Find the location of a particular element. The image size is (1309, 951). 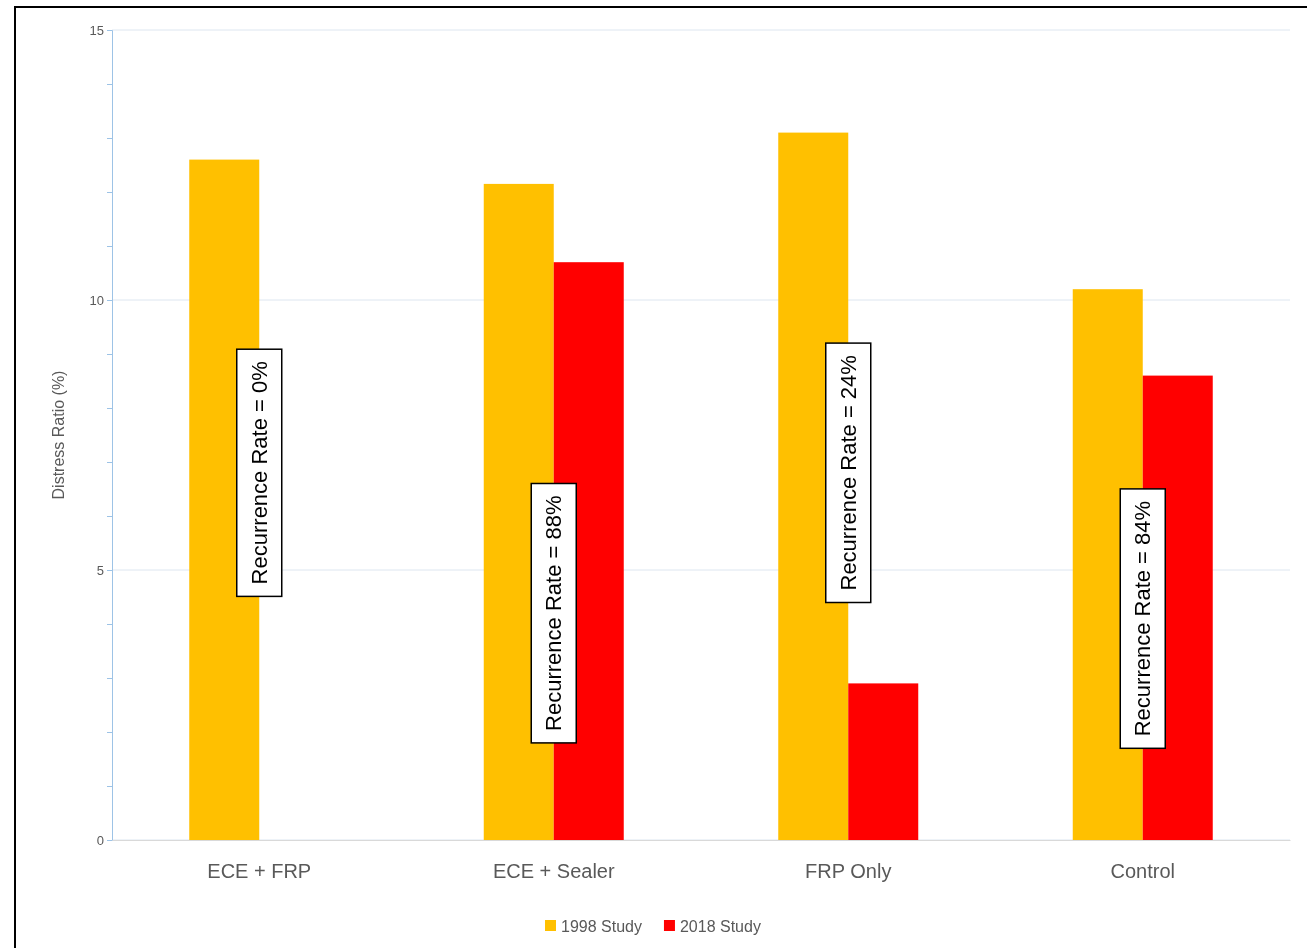

bar is located at coordinates (883, 761).